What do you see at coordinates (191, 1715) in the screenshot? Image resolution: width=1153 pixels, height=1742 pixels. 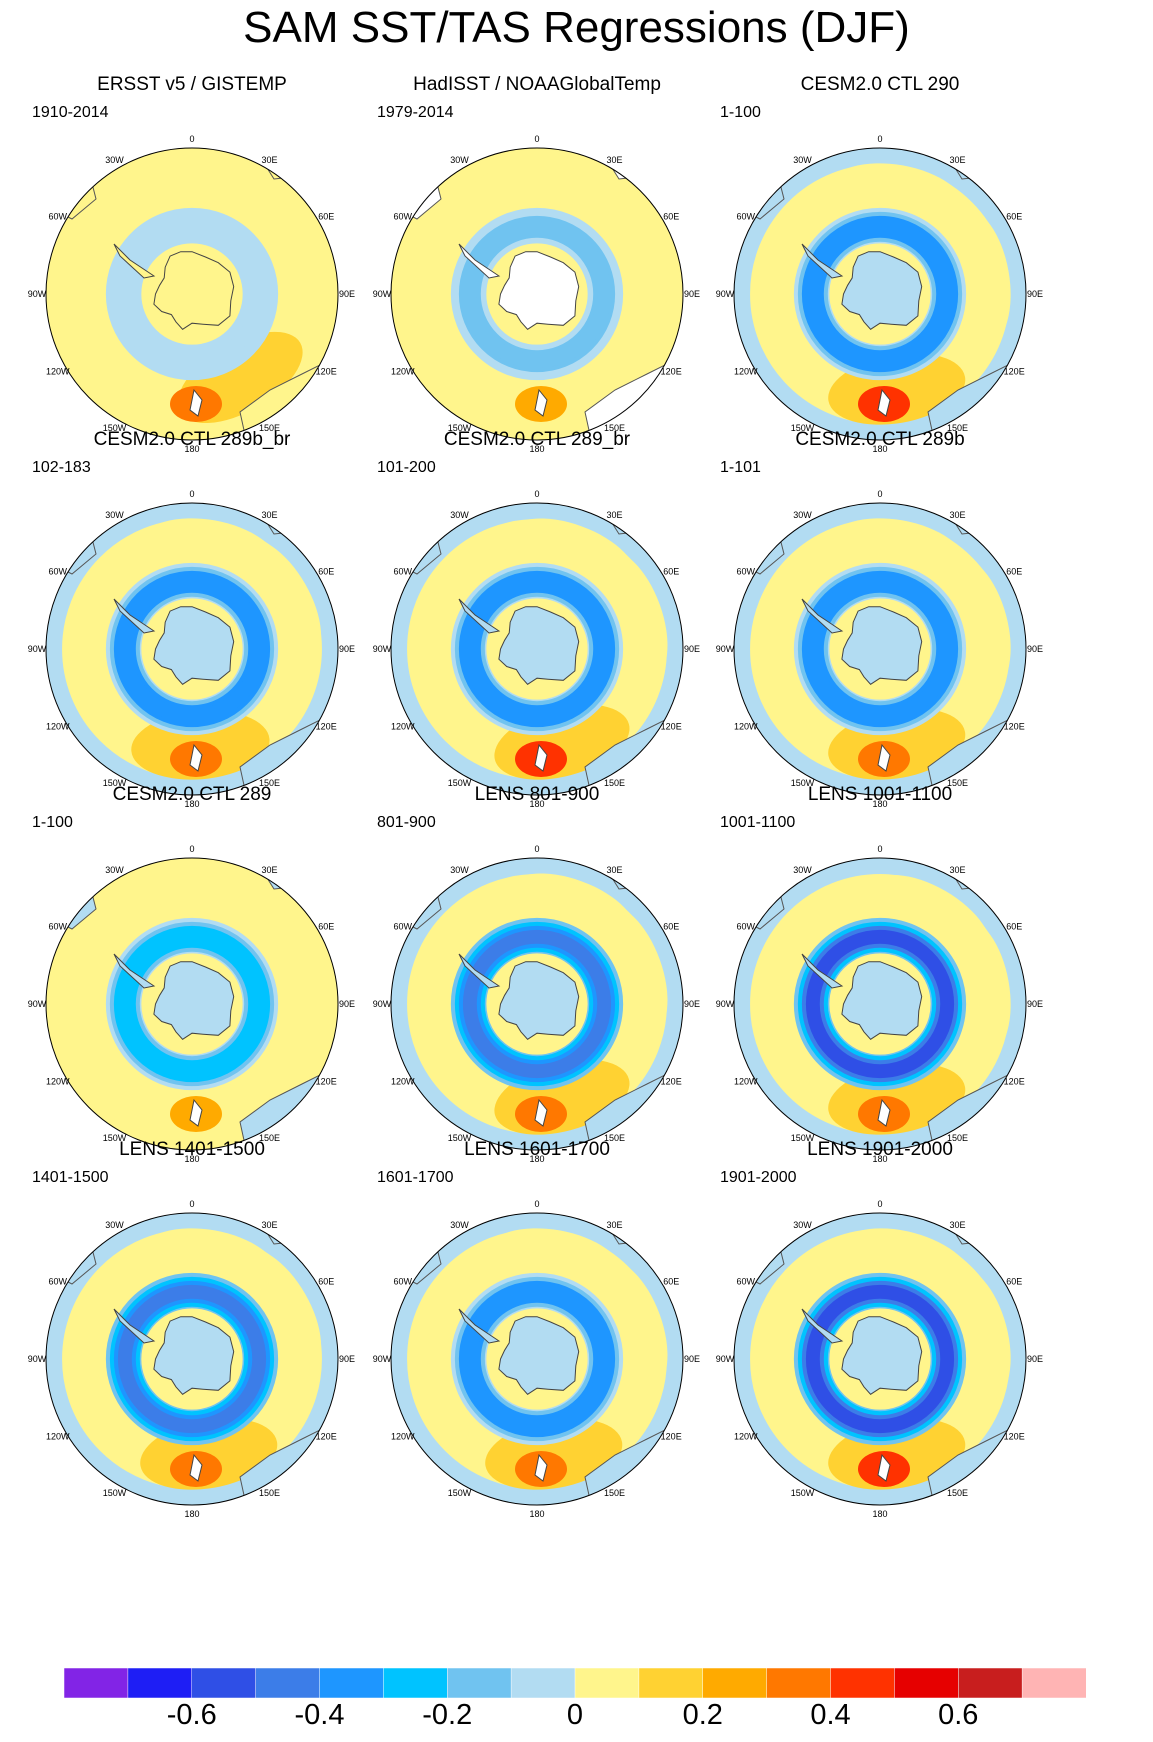 I see `colorbar-tick-label: -0.6` at bounding box center [191, 1715].